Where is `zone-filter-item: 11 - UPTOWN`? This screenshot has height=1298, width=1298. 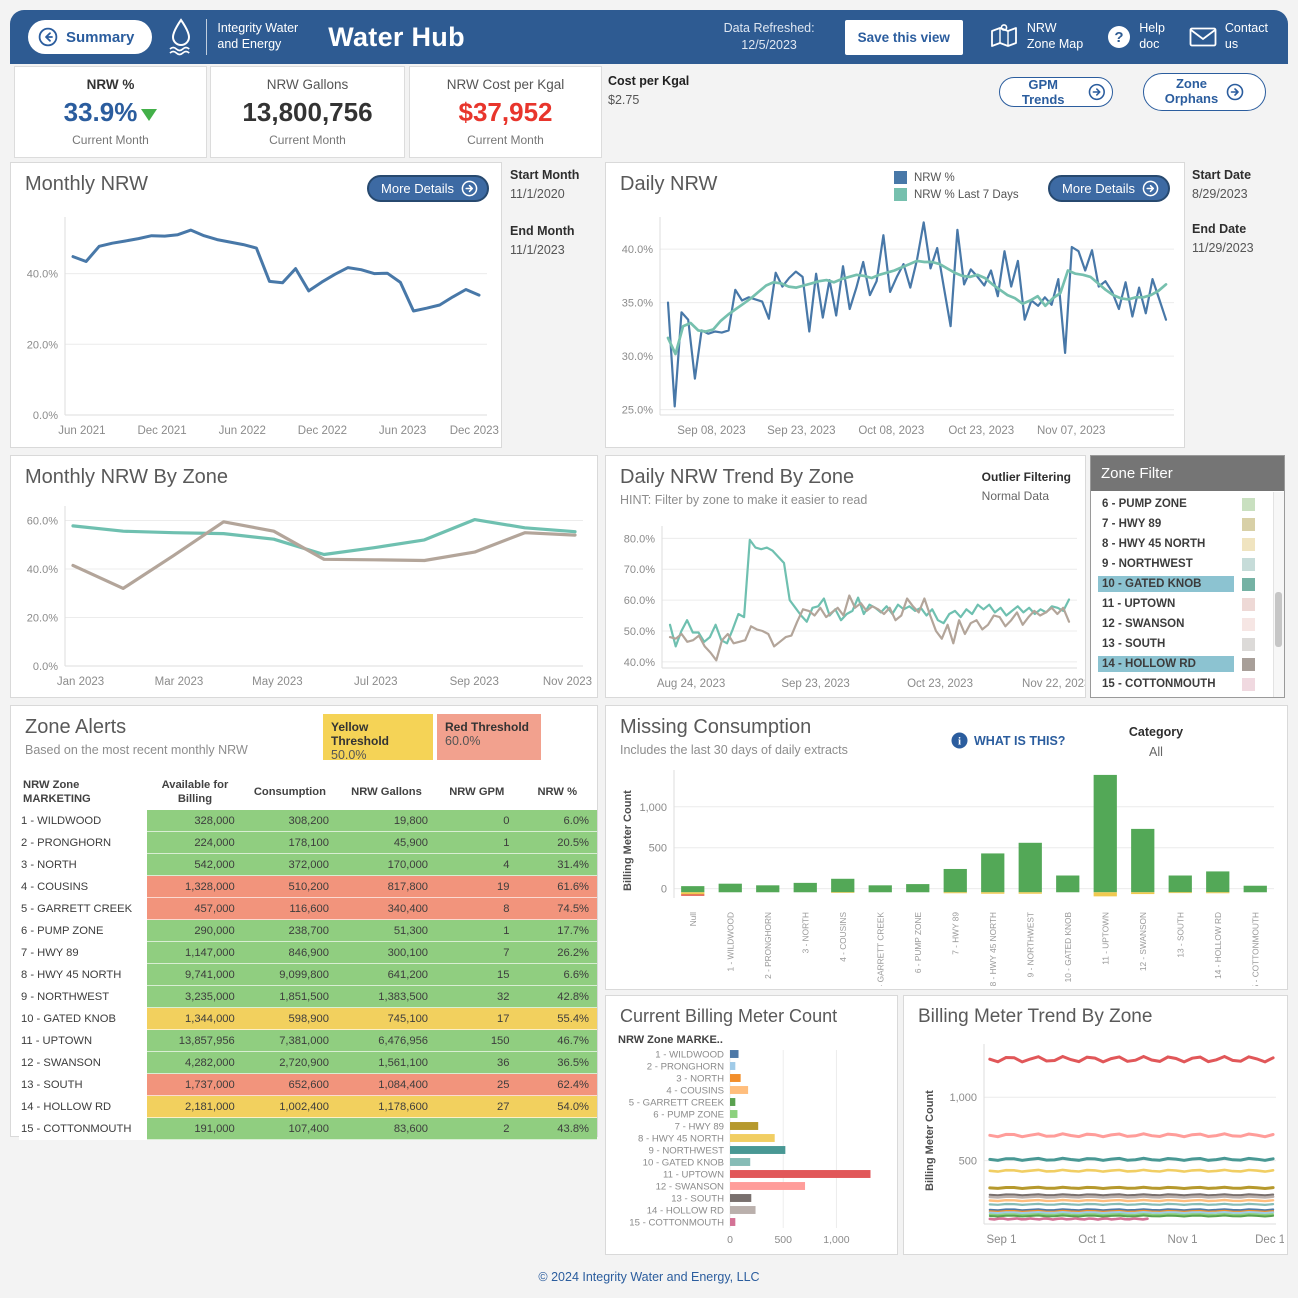
zone-filter-item: 11 - UPTOWN is located at coordinates (1187, 604).